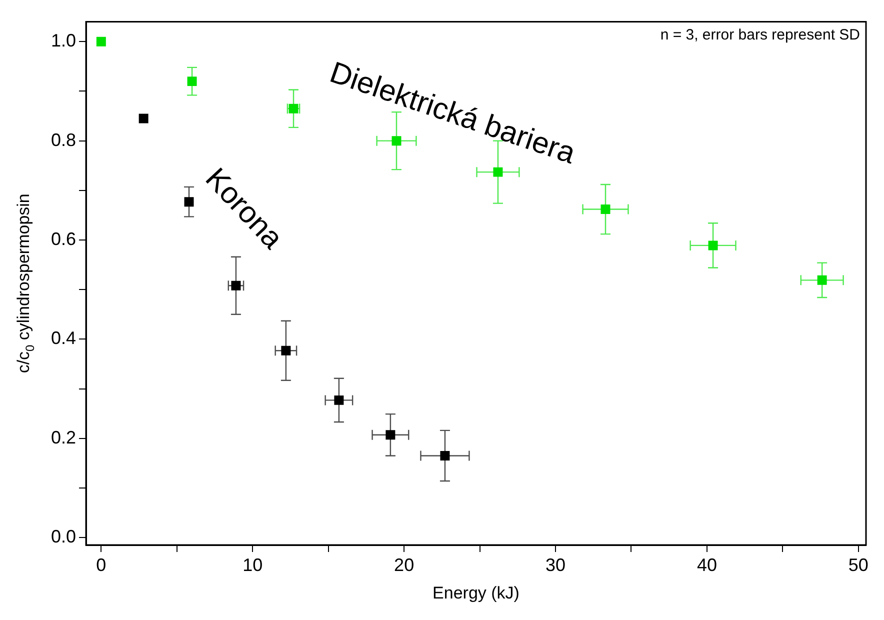 This screenshot has height=620, width=884. What do you see at coordinates (476, 592) in the screenshot?
I see `x-axis-title: Energy (kJ)` at bounding box center [476, 592].